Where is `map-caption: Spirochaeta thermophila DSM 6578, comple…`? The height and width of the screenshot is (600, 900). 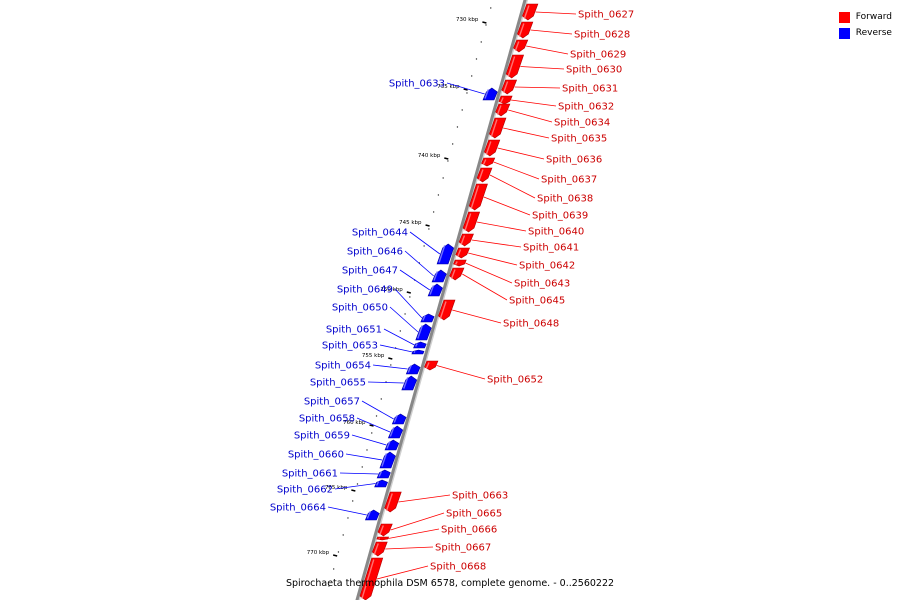
map-caption: Spirochaeta thermophila DSM 6578, comple… is located at coordinates (450, 583).